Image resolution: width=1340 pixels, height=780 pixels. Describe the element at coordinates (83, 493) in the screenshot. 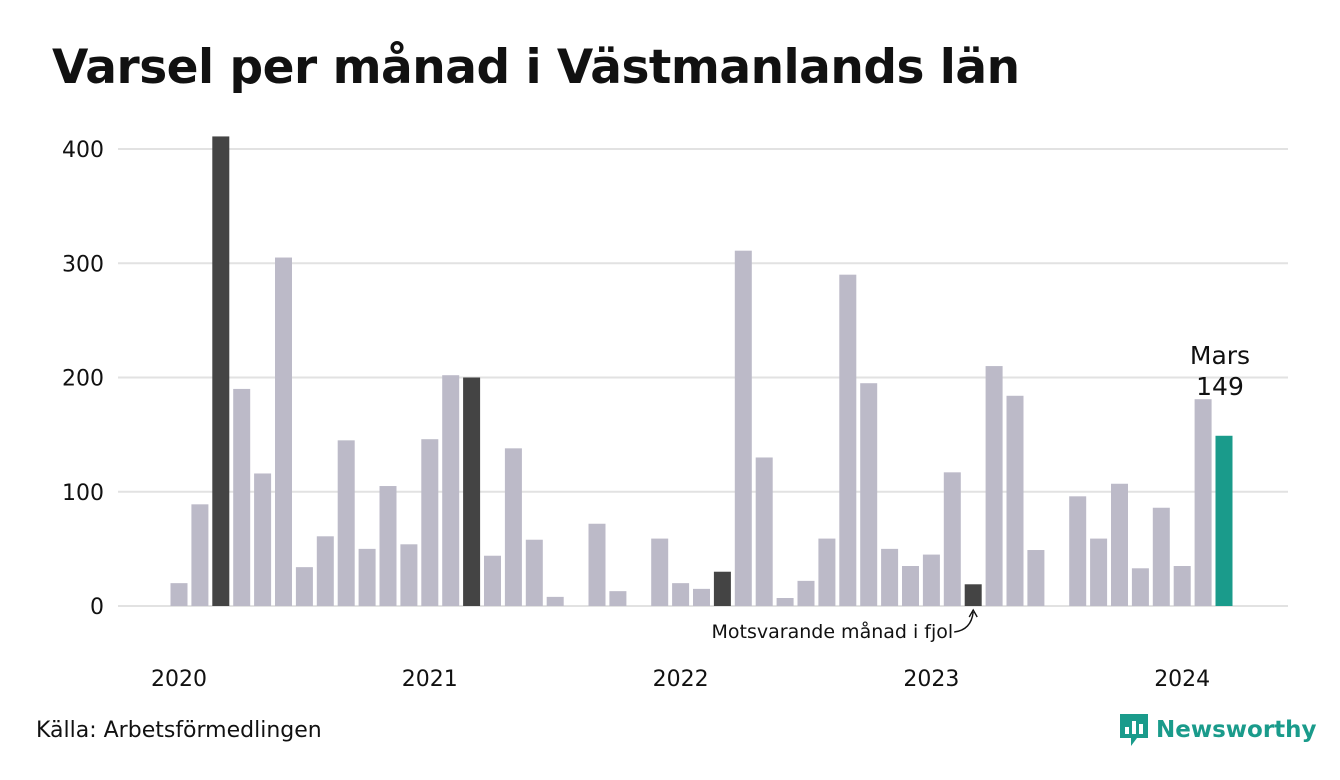

I see `y-tick-label: 100` at that location.